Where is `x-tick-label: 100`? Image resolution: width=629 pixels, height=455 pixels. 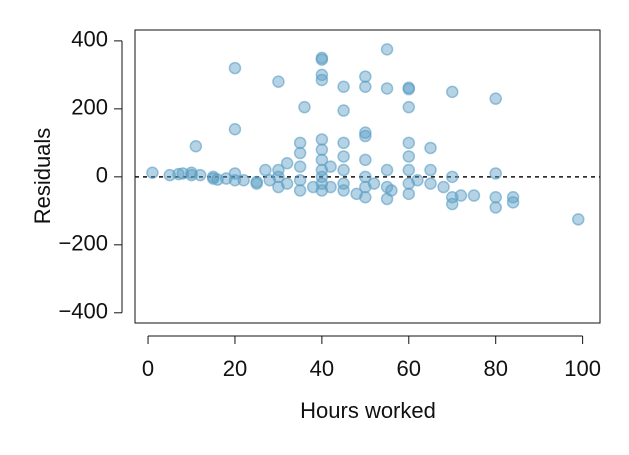 x-tick-label: 100 is located at coordinates (582, 368).